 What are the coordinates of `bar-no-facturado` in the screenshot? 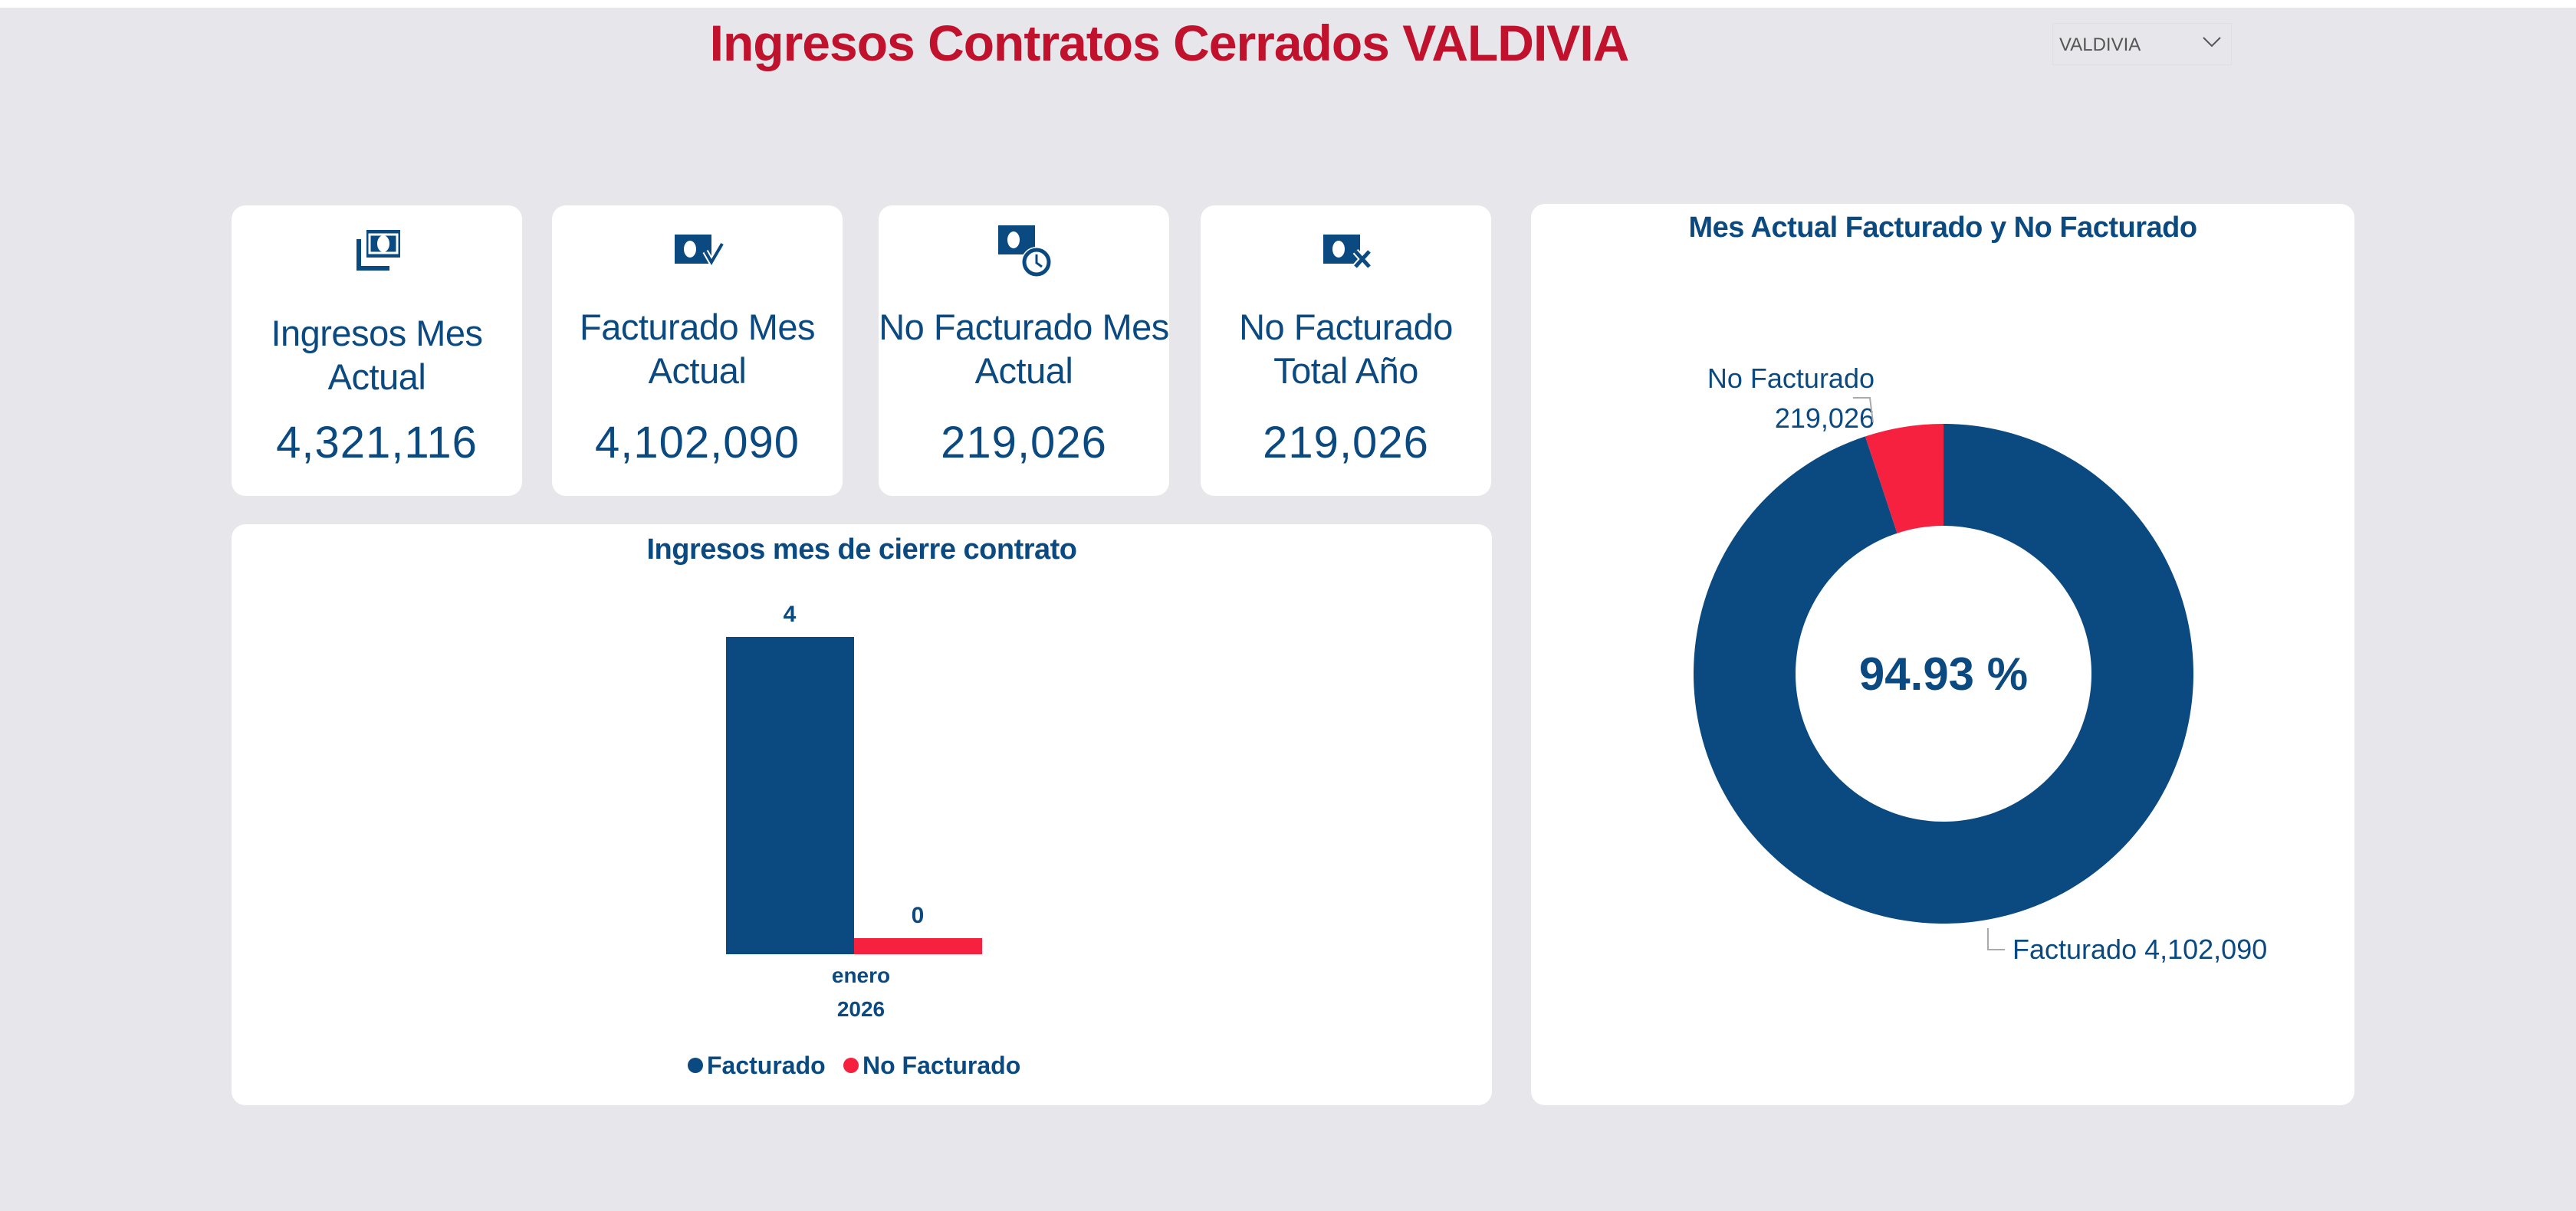 It's located at (918, 946).